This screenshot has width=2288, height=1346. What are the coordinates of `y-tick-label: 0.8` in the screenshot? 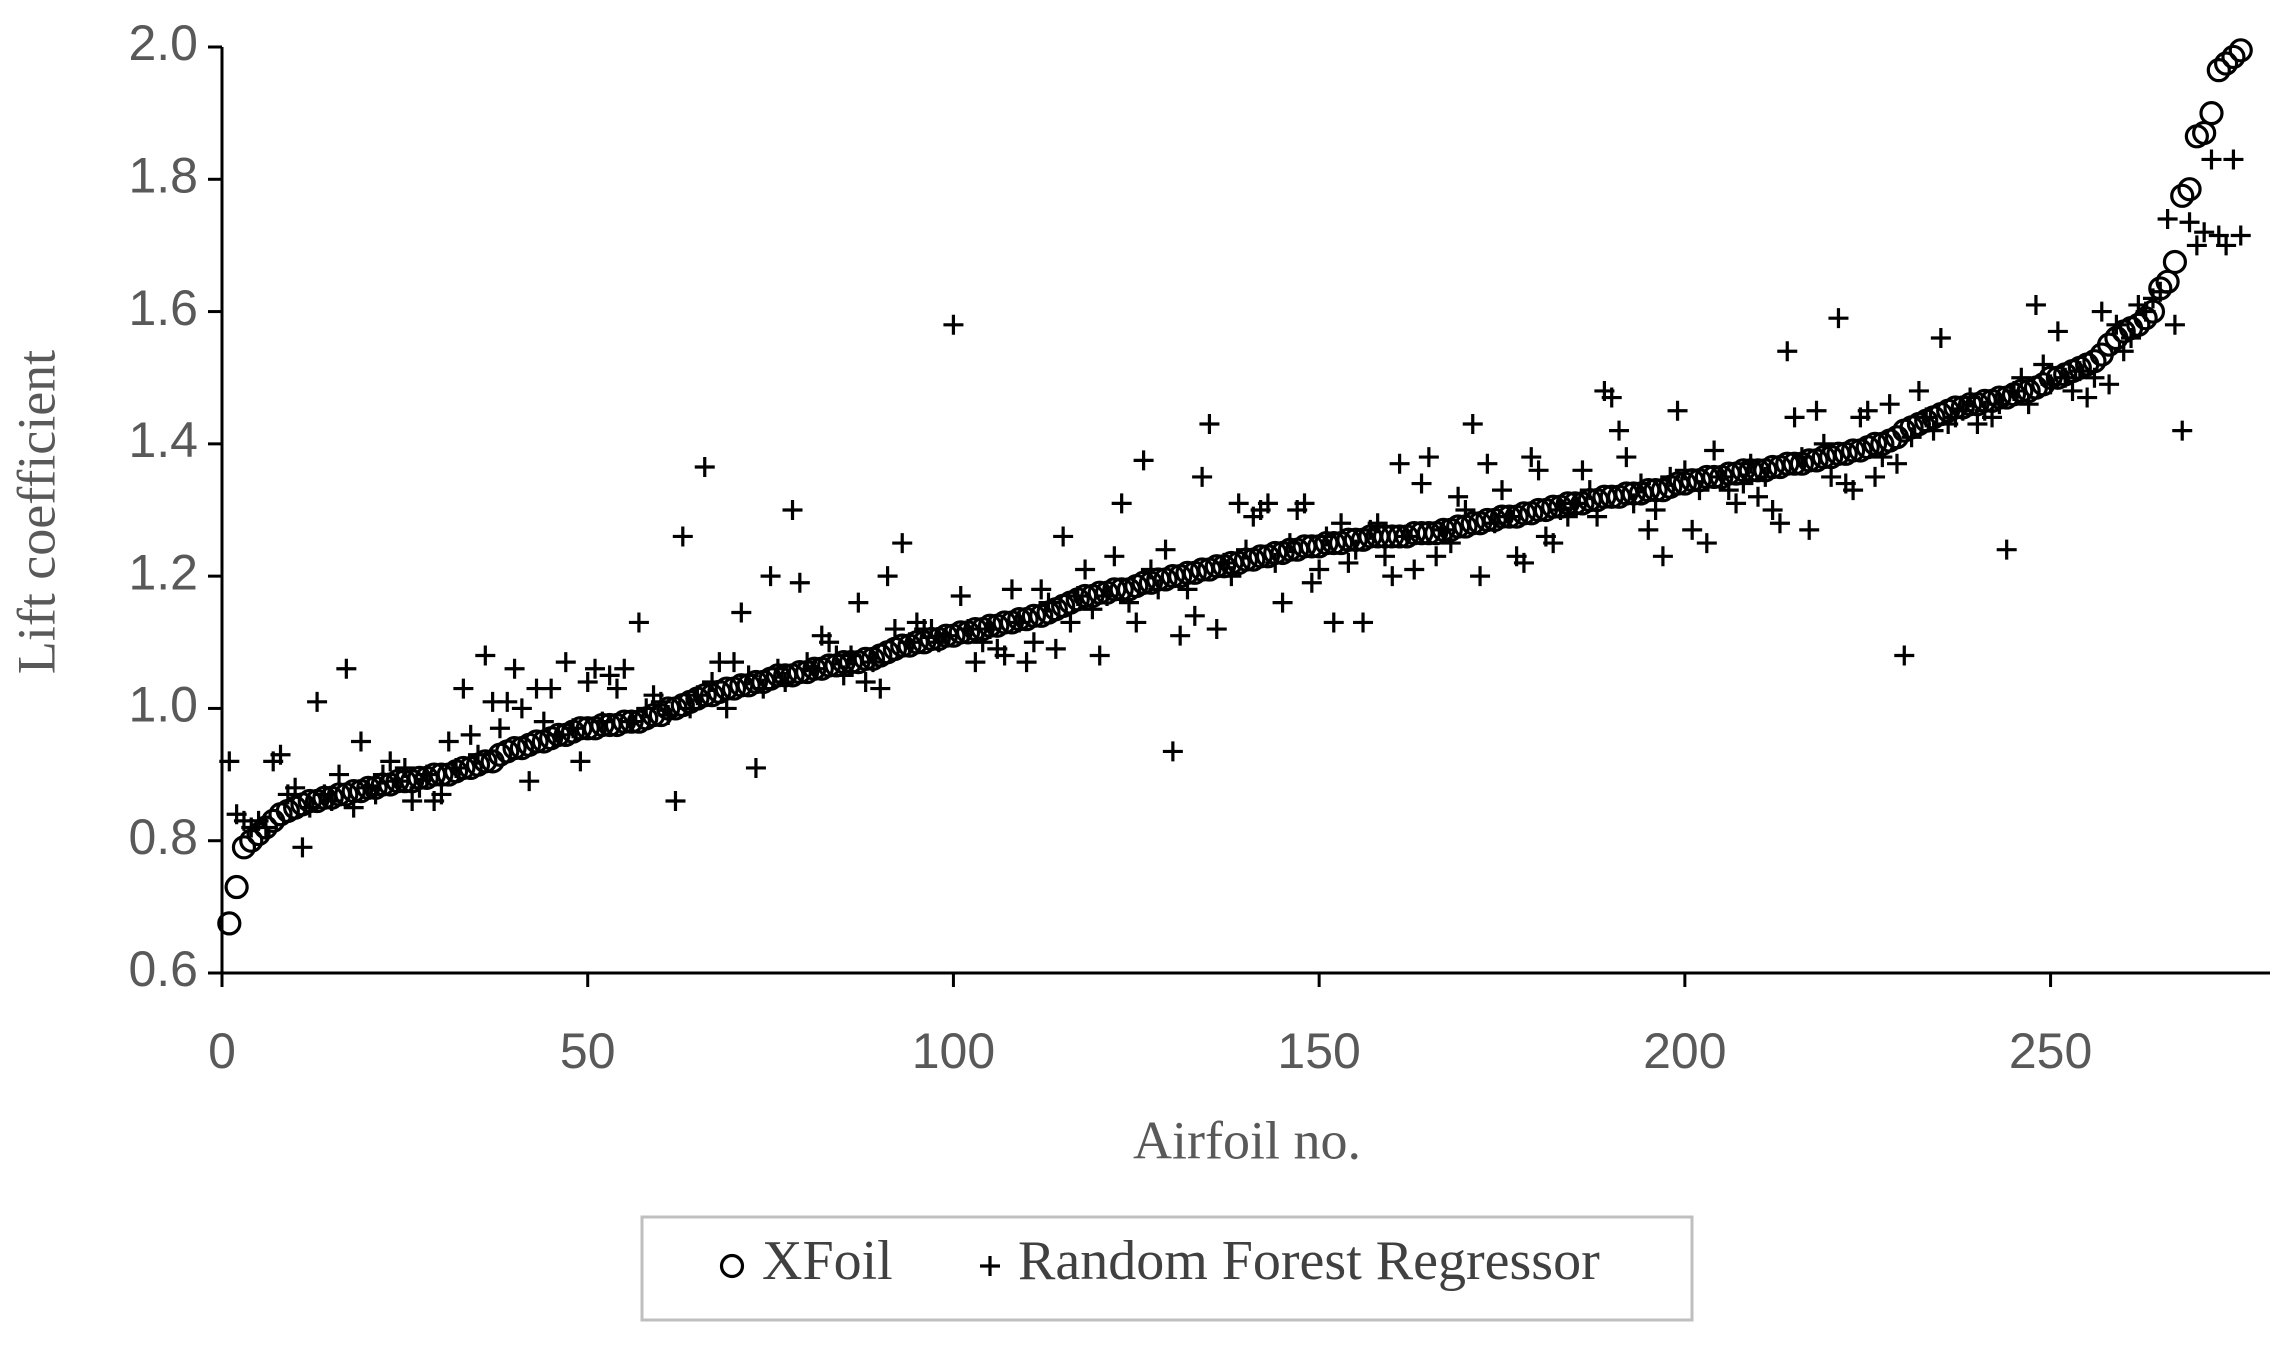 It's located at (163, 837).